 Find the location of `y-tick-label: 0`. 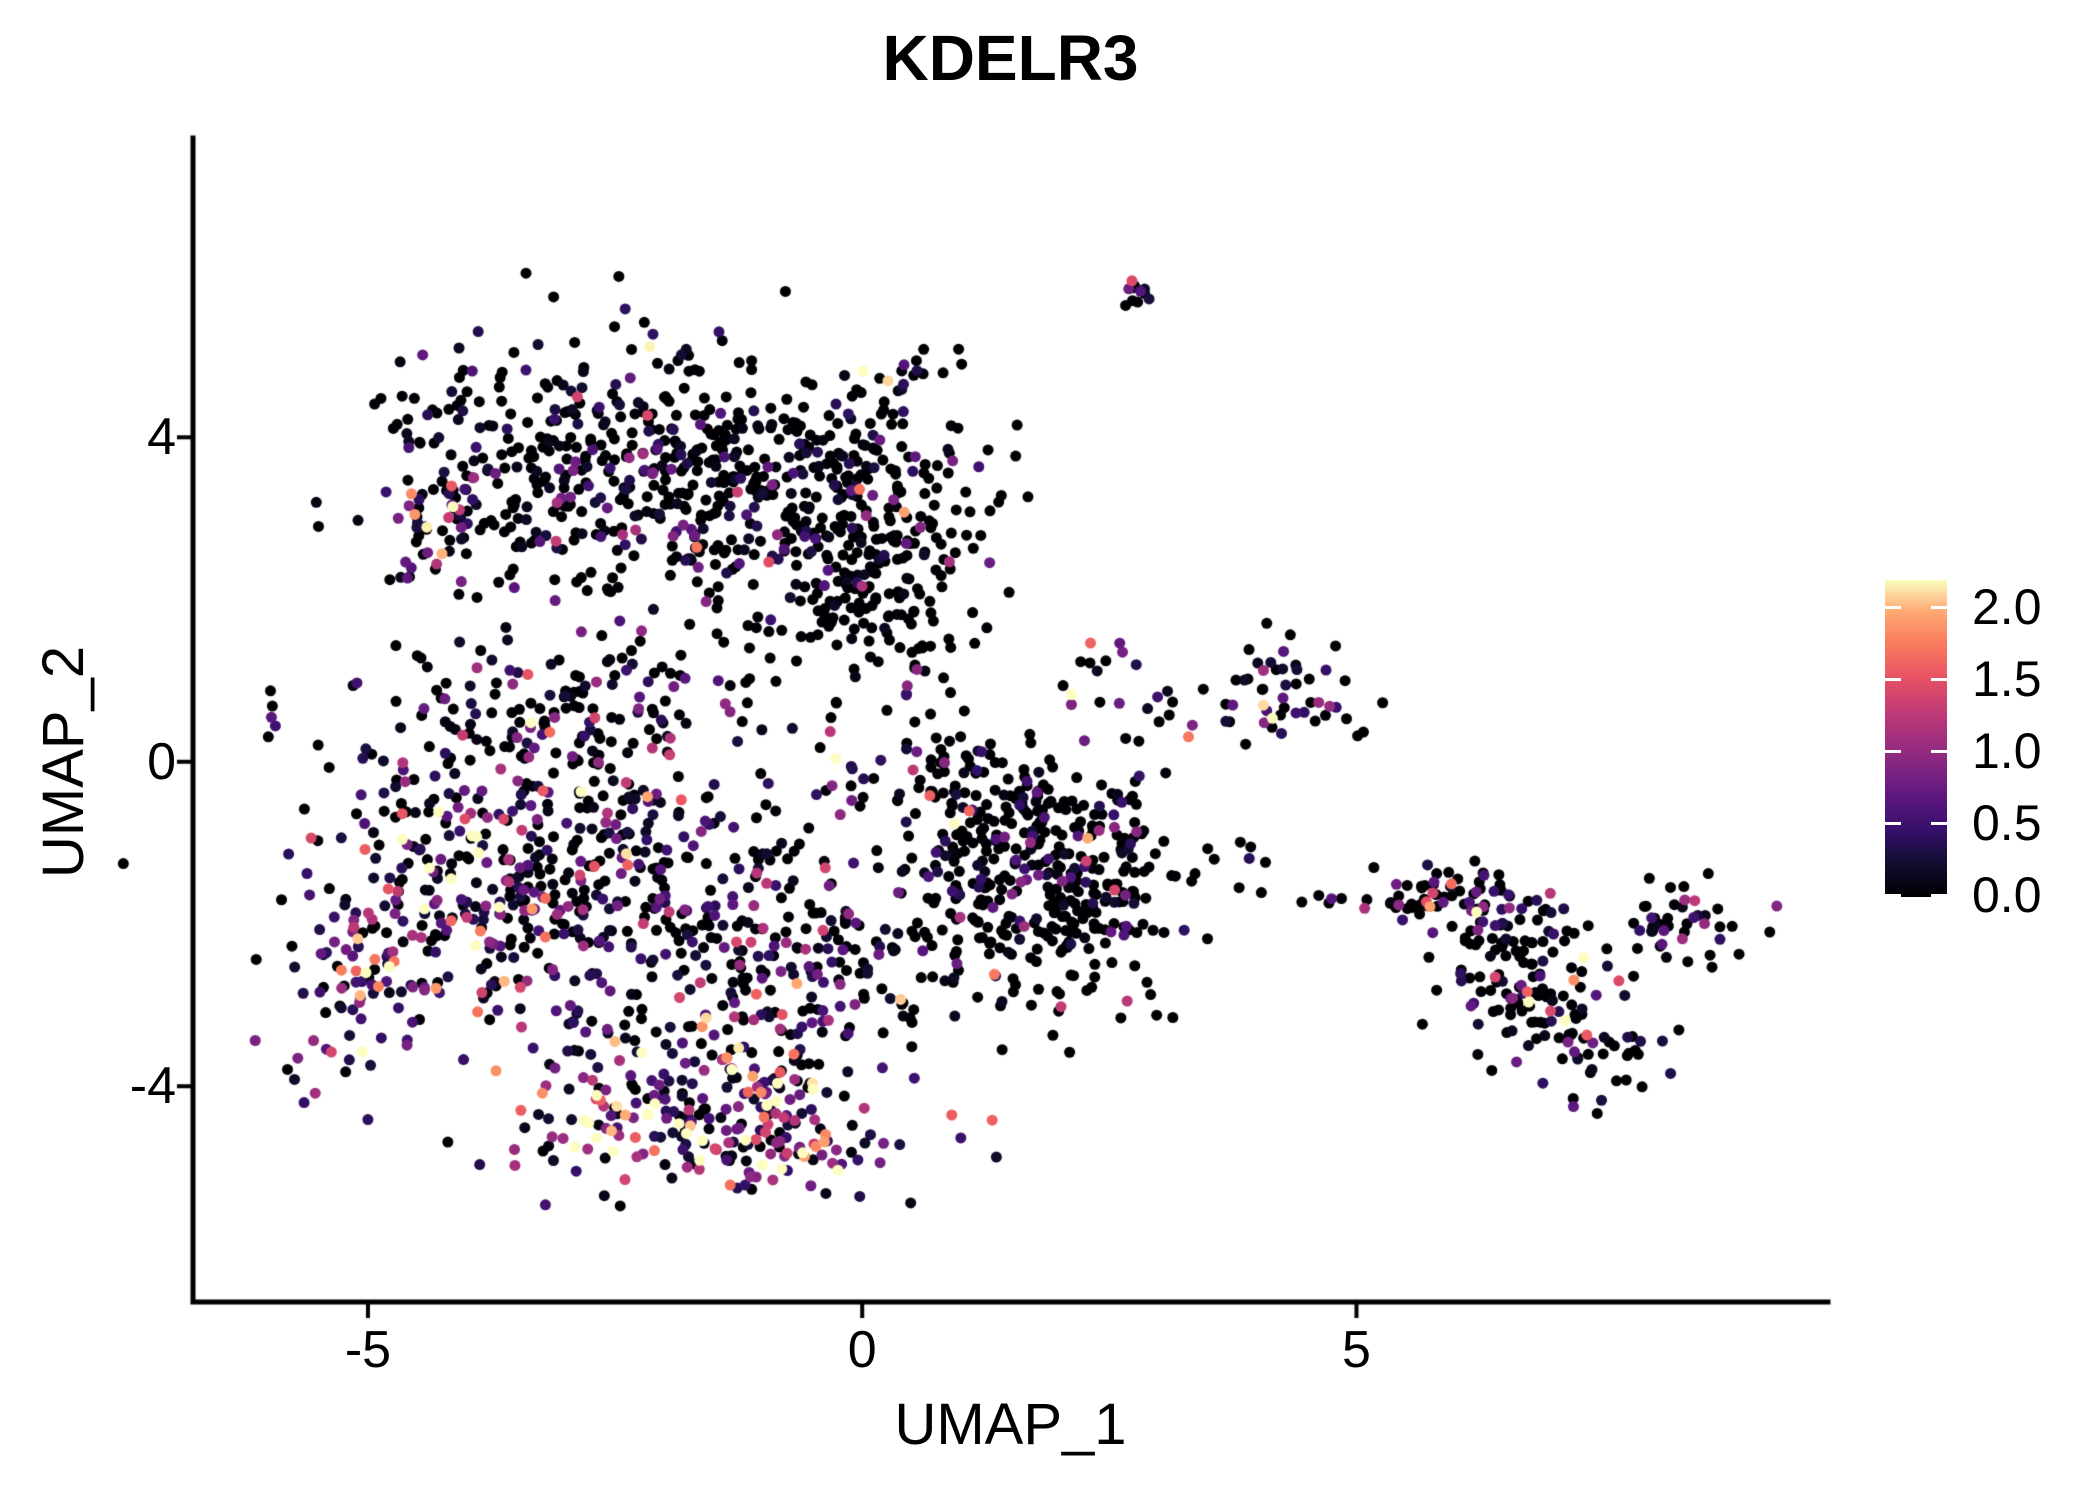

y-tick-label: 0 is located at coordinates (161, 761).